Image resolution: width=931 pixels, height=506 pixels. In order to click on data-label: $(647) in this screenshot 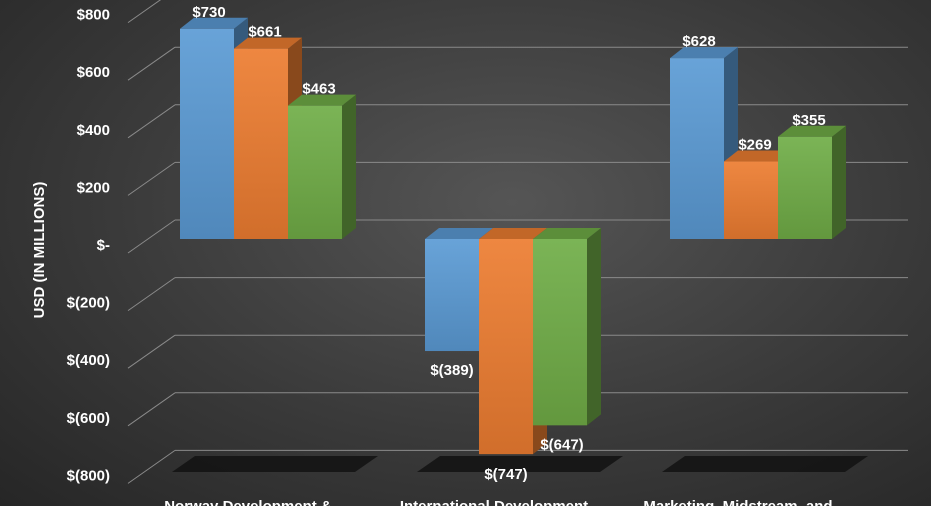, I will do `click(561, 444)`.